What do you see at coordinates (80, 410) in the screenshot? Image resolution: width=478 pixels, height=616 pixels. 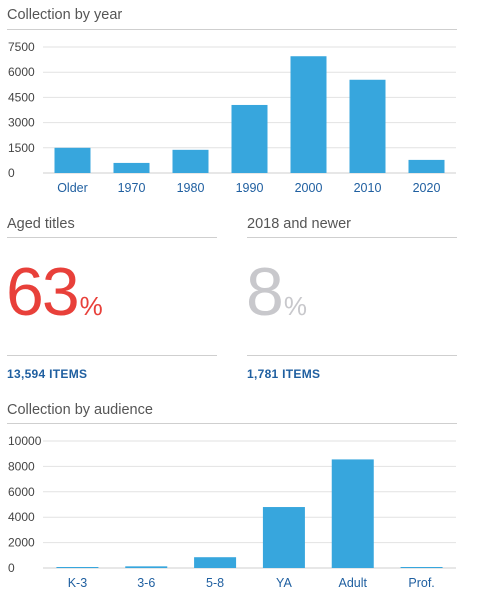 I see `chart-title-audience: Collection by audience` at bounding box center [80, 410].